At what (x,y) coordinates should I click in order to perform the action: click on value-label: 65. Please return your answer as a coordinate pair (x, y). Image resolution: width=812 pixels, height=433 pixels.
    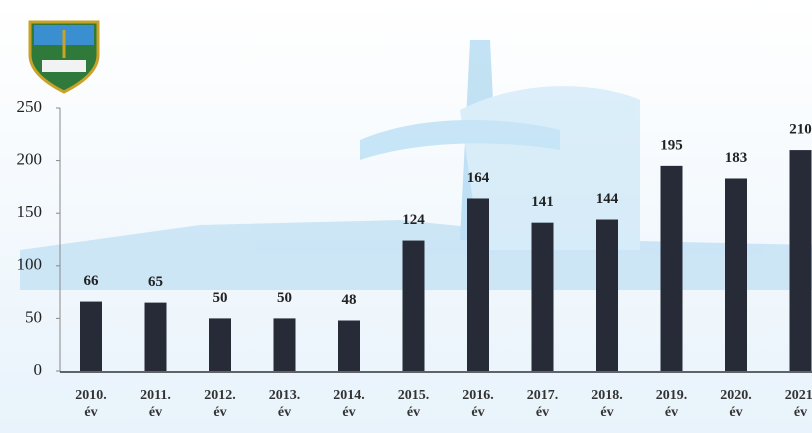
    Looking at the image, I should click on (155, 282).